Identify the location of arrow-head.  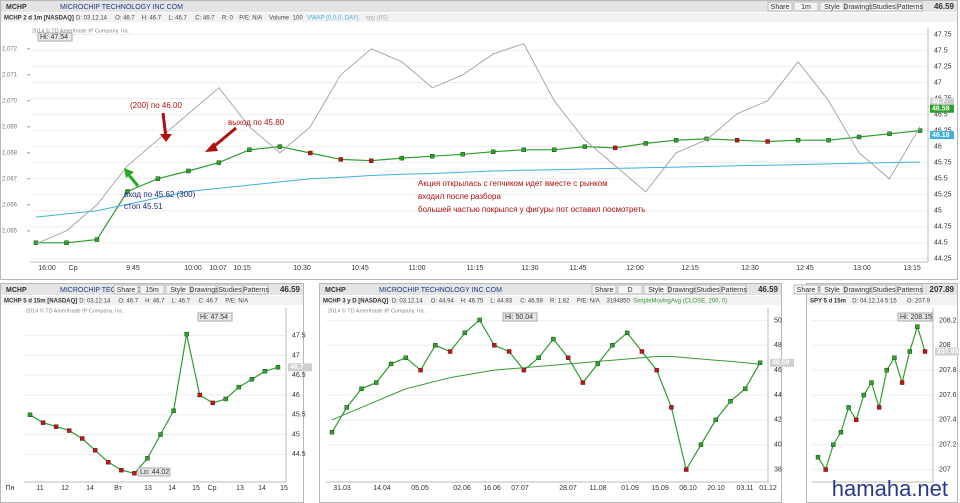
(166, 138).